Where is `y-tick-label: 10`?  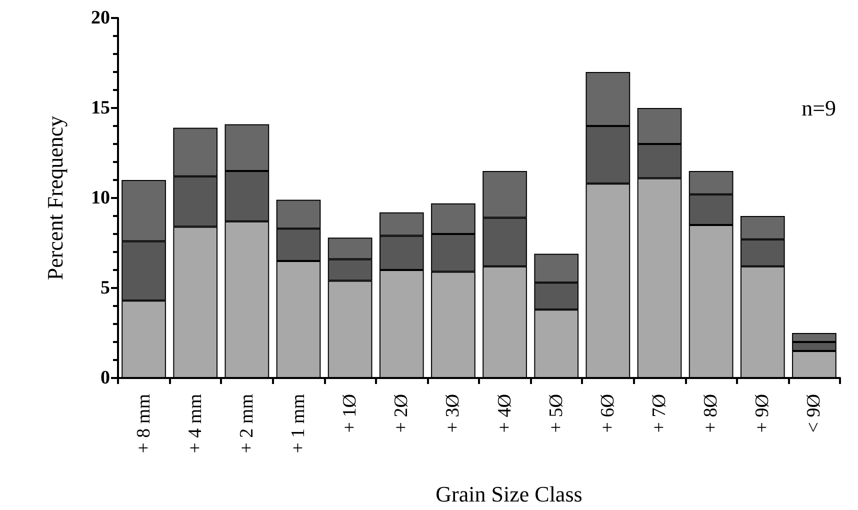 y-tick-label: 10 is located at coordinates (100, 198).